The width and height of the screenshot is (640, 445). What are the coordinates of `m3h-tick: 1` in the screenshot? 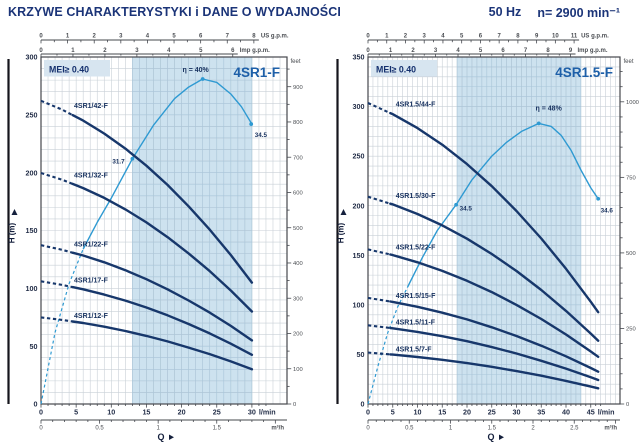 It's located at (158, 429).